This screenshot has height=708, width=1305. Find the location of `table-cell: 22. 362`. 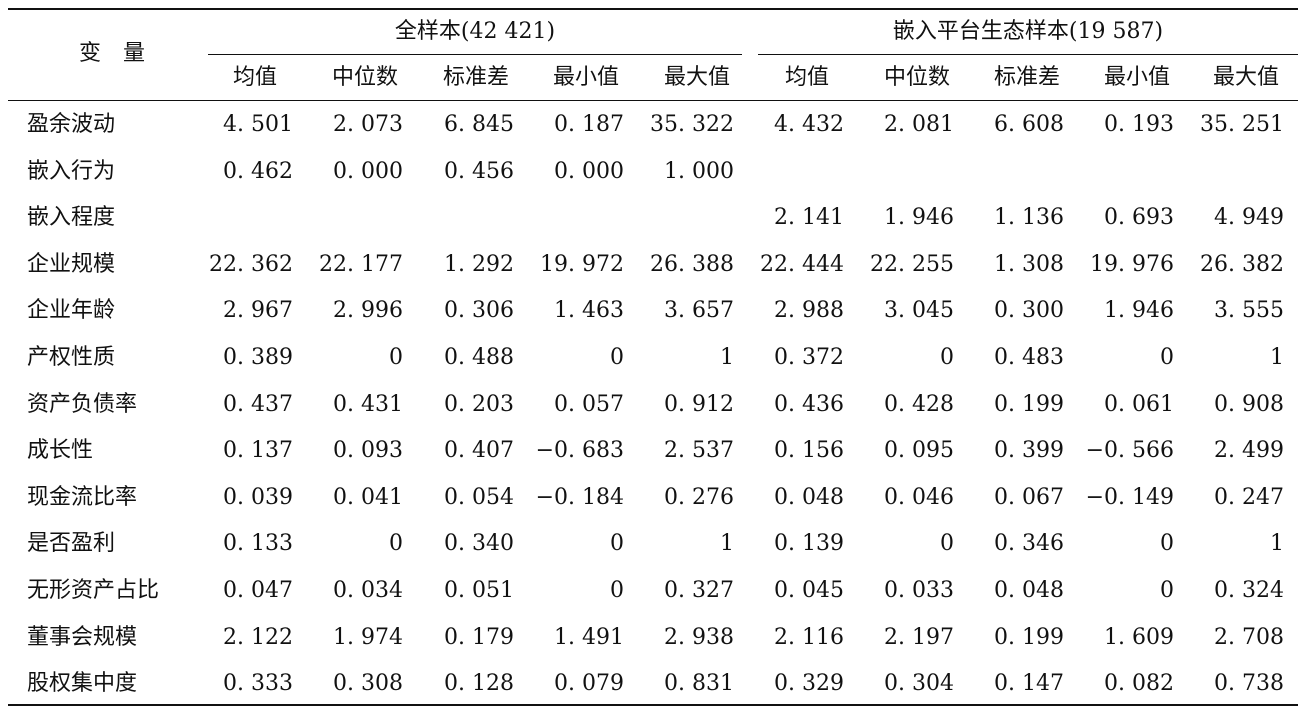

table-cell: 22. 362 is located at coordinates (251, 264).